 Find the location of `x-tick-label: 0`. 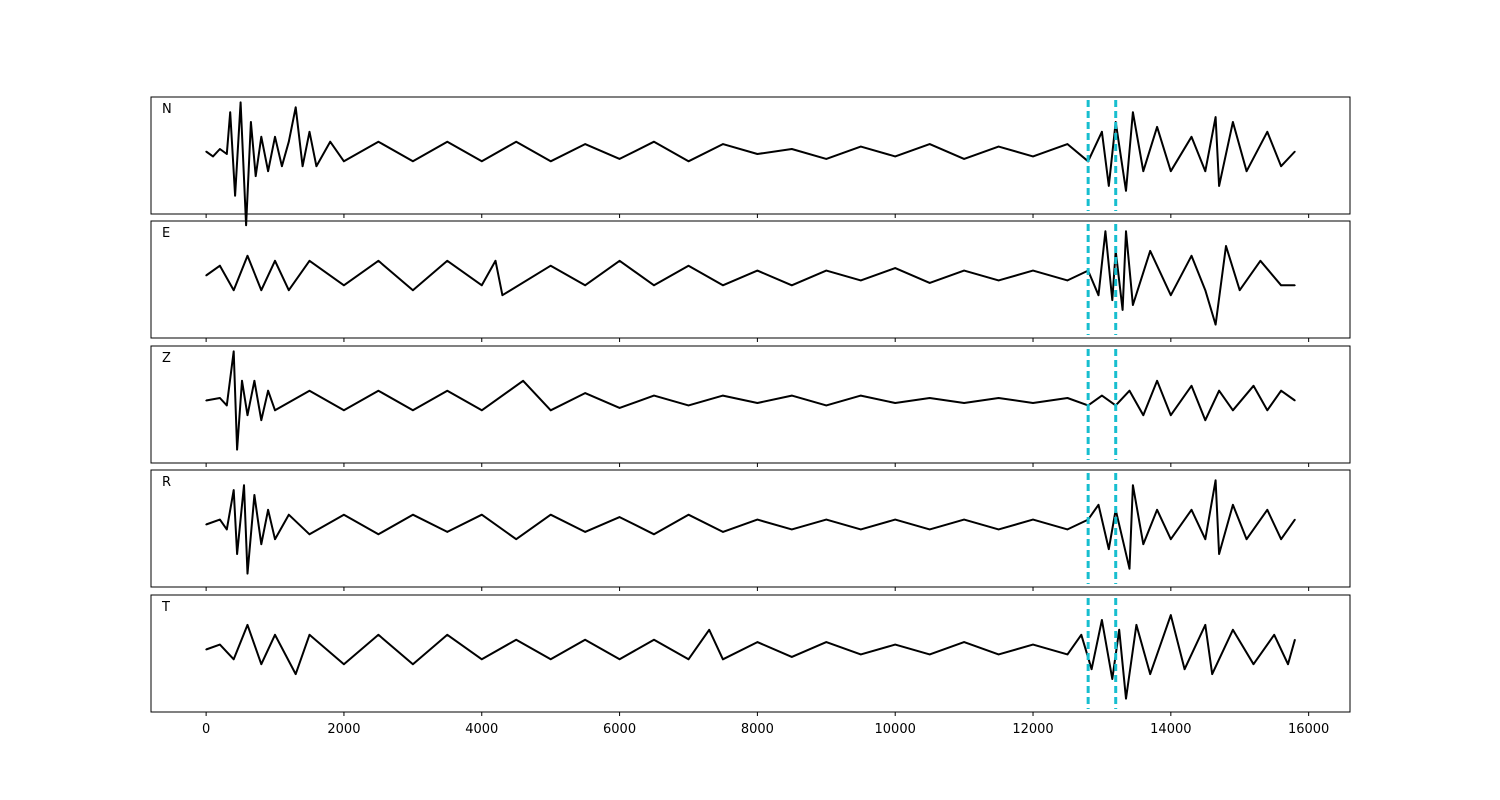

x-tick-label: 0 is located at coordinates (206, 729).